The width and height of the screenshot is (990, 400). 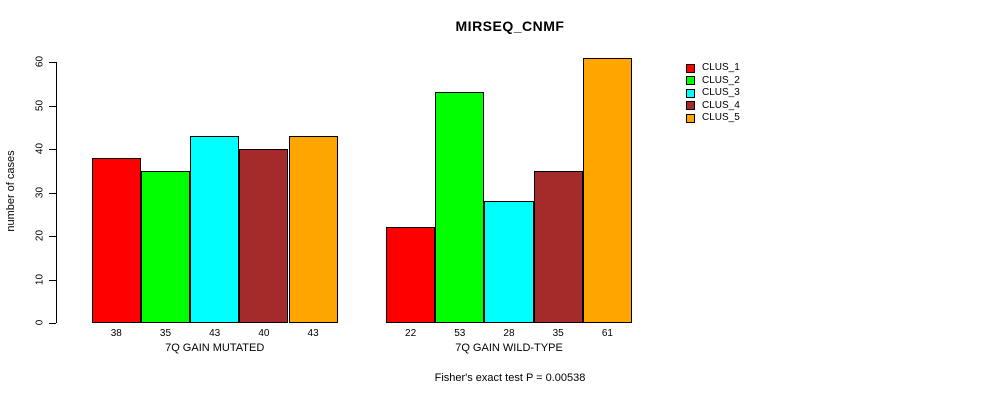 What do you see at coordinates (460, 207) in the screenshot?
I see `bar-clus_2-group2` at bounding box center [460, 207].